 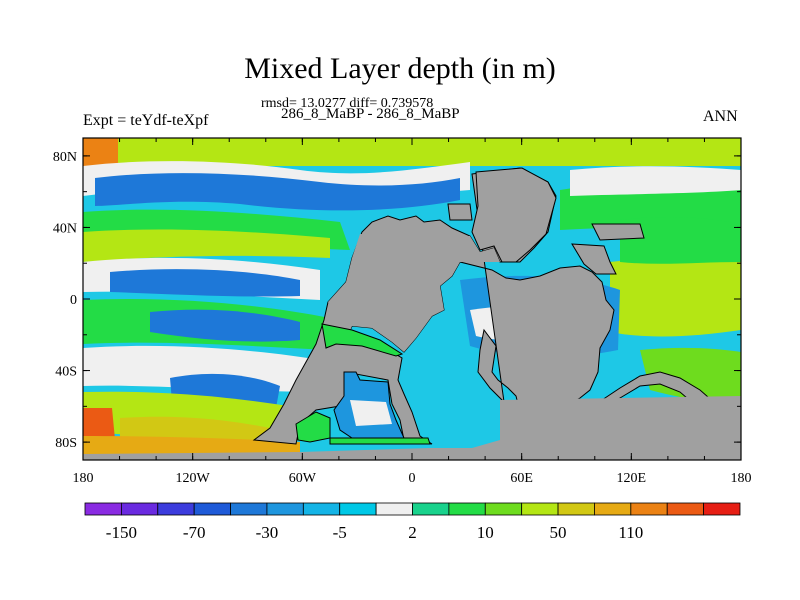 What do you see at coordinates (720, 116) in the screenshot?
I see `season-label: ANN` at bounding box center [720, 116].